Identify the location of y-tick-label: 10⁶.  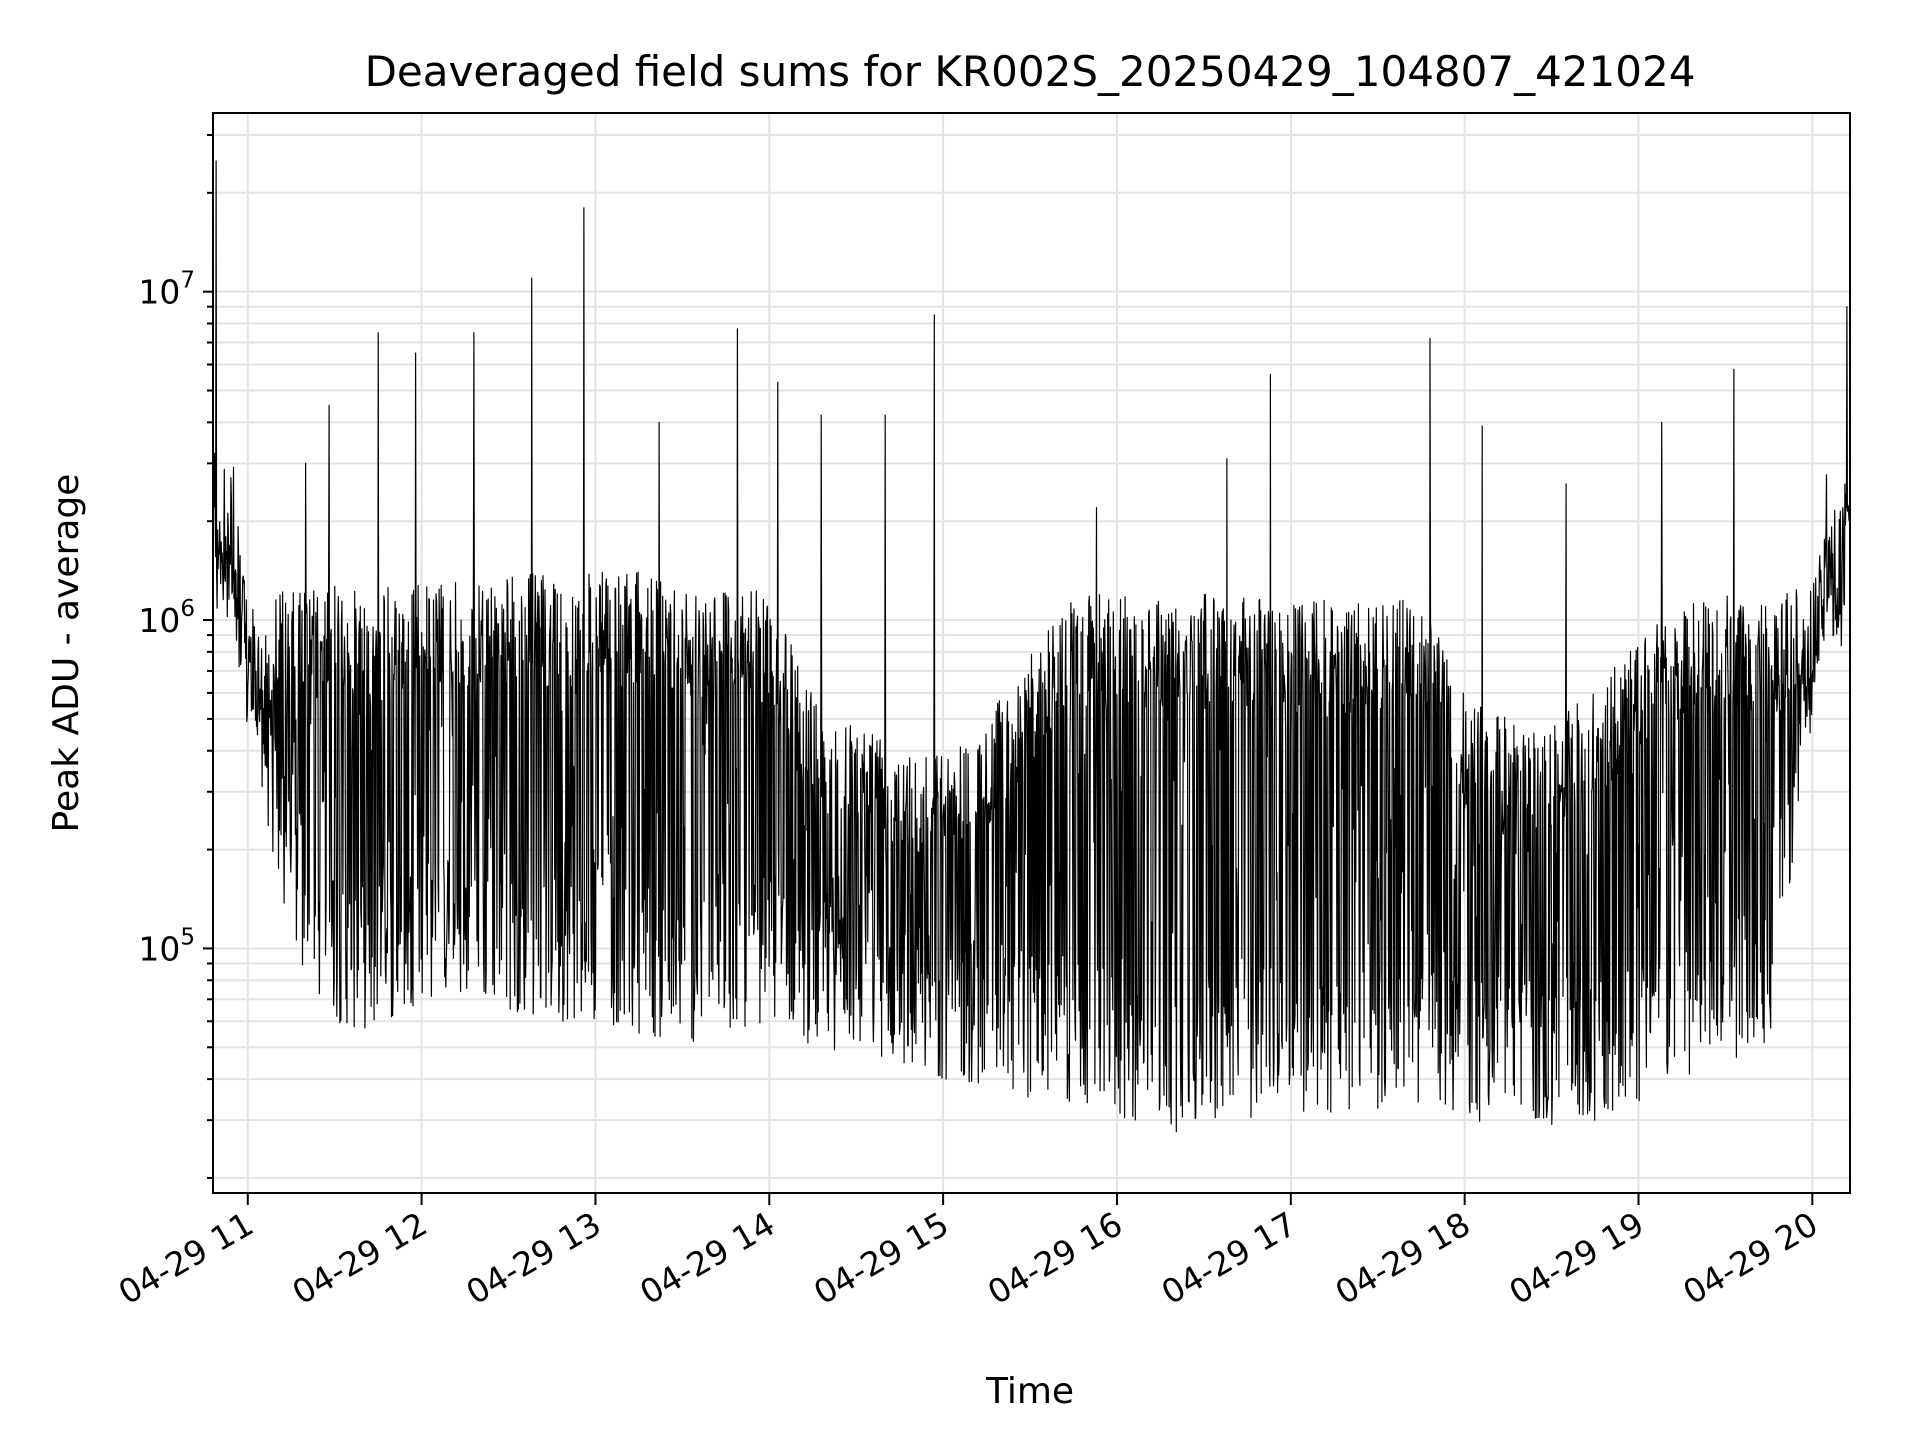
(166, 618).